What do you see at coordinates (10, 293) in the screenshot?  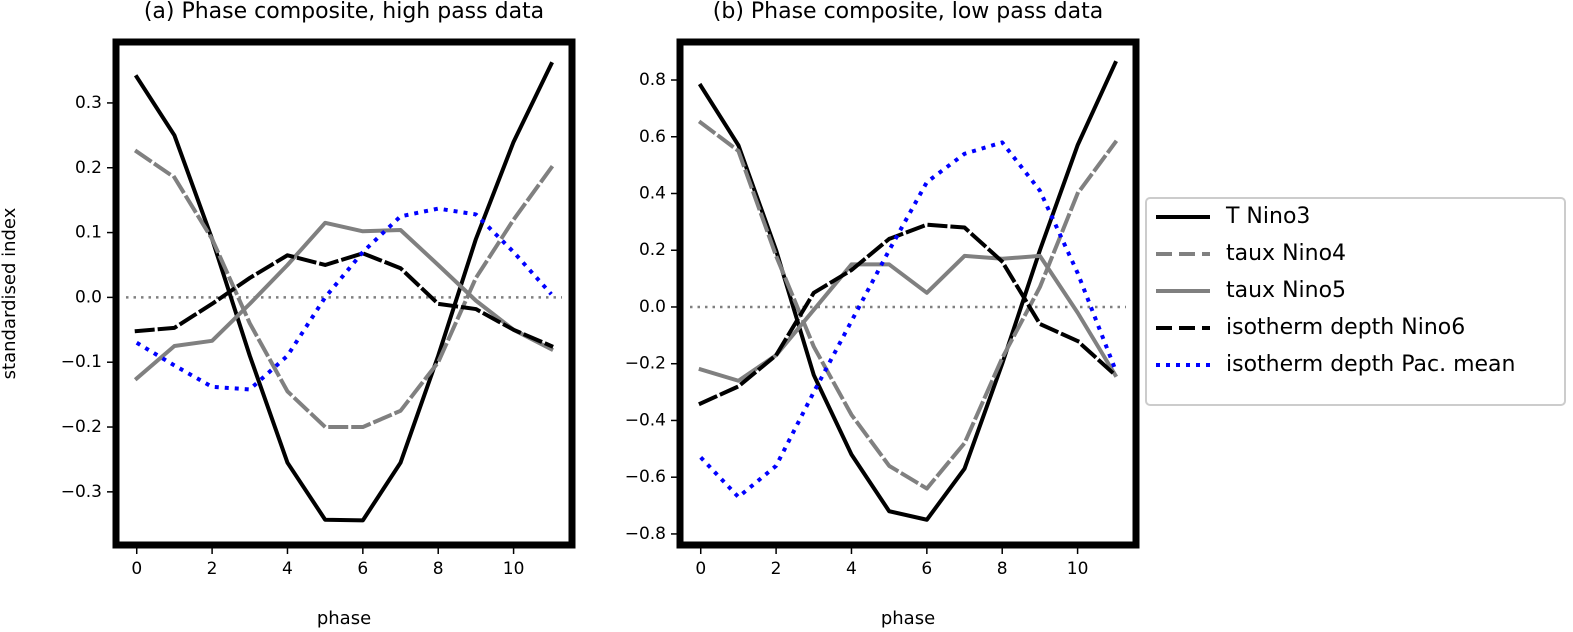 I see `y-axis-label: standardised index` at bounding box center [10, 293].